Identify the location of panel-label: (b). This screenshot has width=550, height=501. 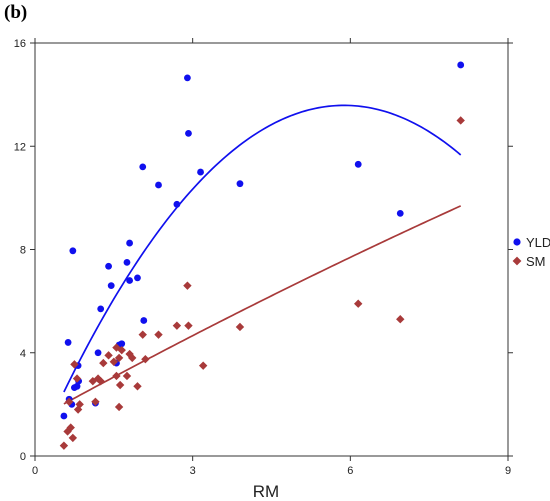
(16, 12).